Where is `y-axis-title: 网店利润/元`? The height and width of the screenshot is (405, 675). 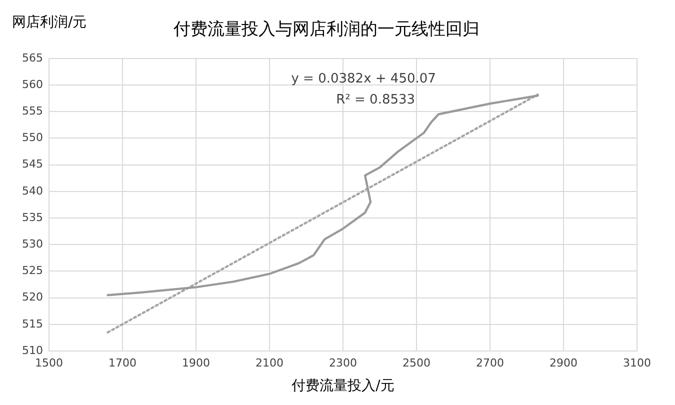 y-axis-title: 网店利润/元 is located at coordinates (49, 22).